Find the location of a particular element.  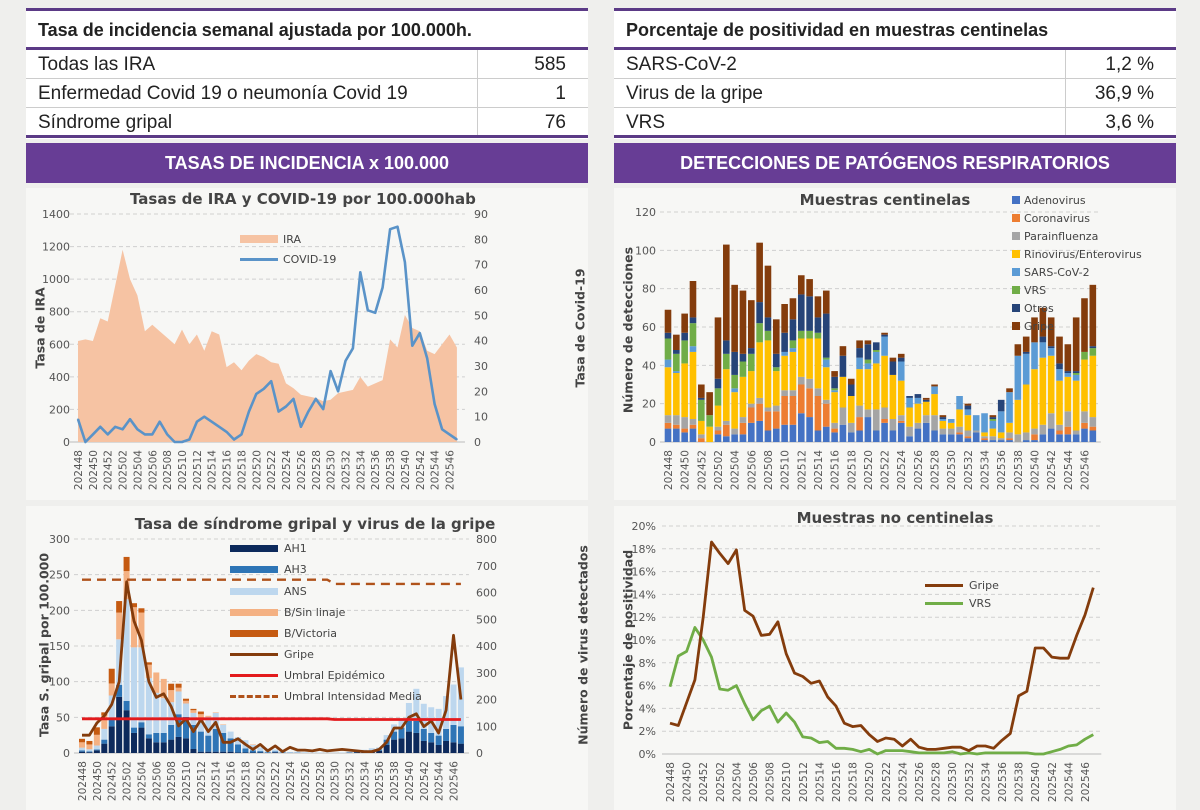

x-tick-label: 202536 is located at coordinates (380, 781).